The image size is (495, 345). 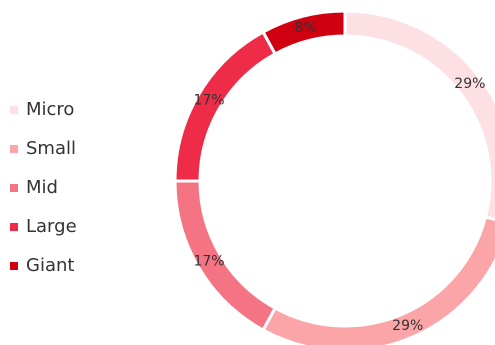 I want to click on legend-swatch-giant, so click(x=14, y=265).